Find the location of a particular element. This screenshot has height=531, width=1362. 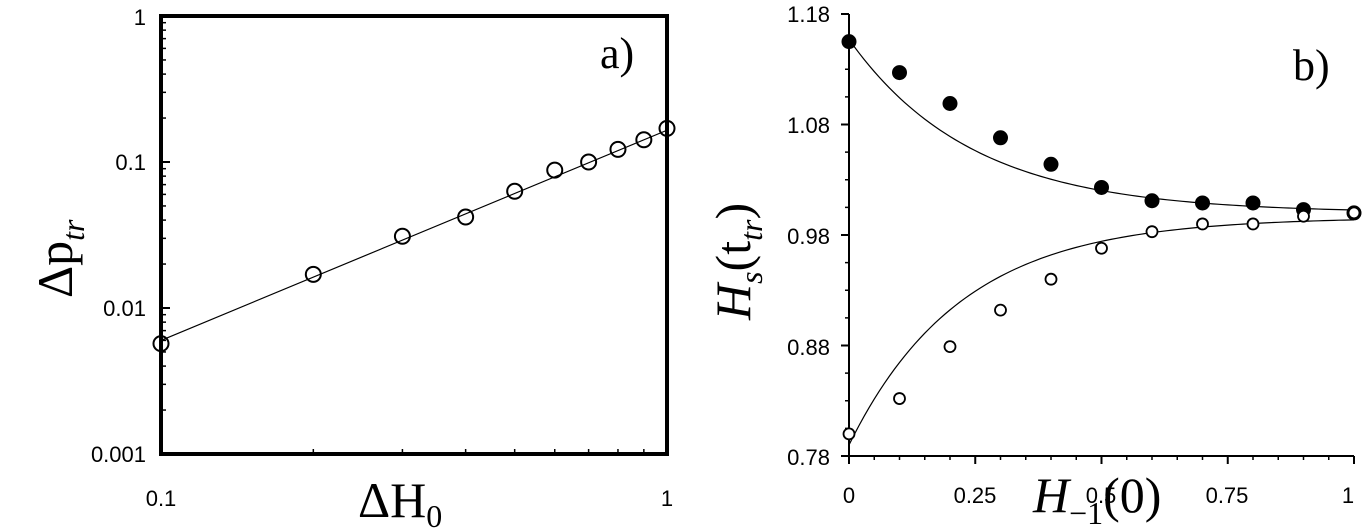

b-y-axis-title: Hs(ttr) is located at coordinates (737, 262).